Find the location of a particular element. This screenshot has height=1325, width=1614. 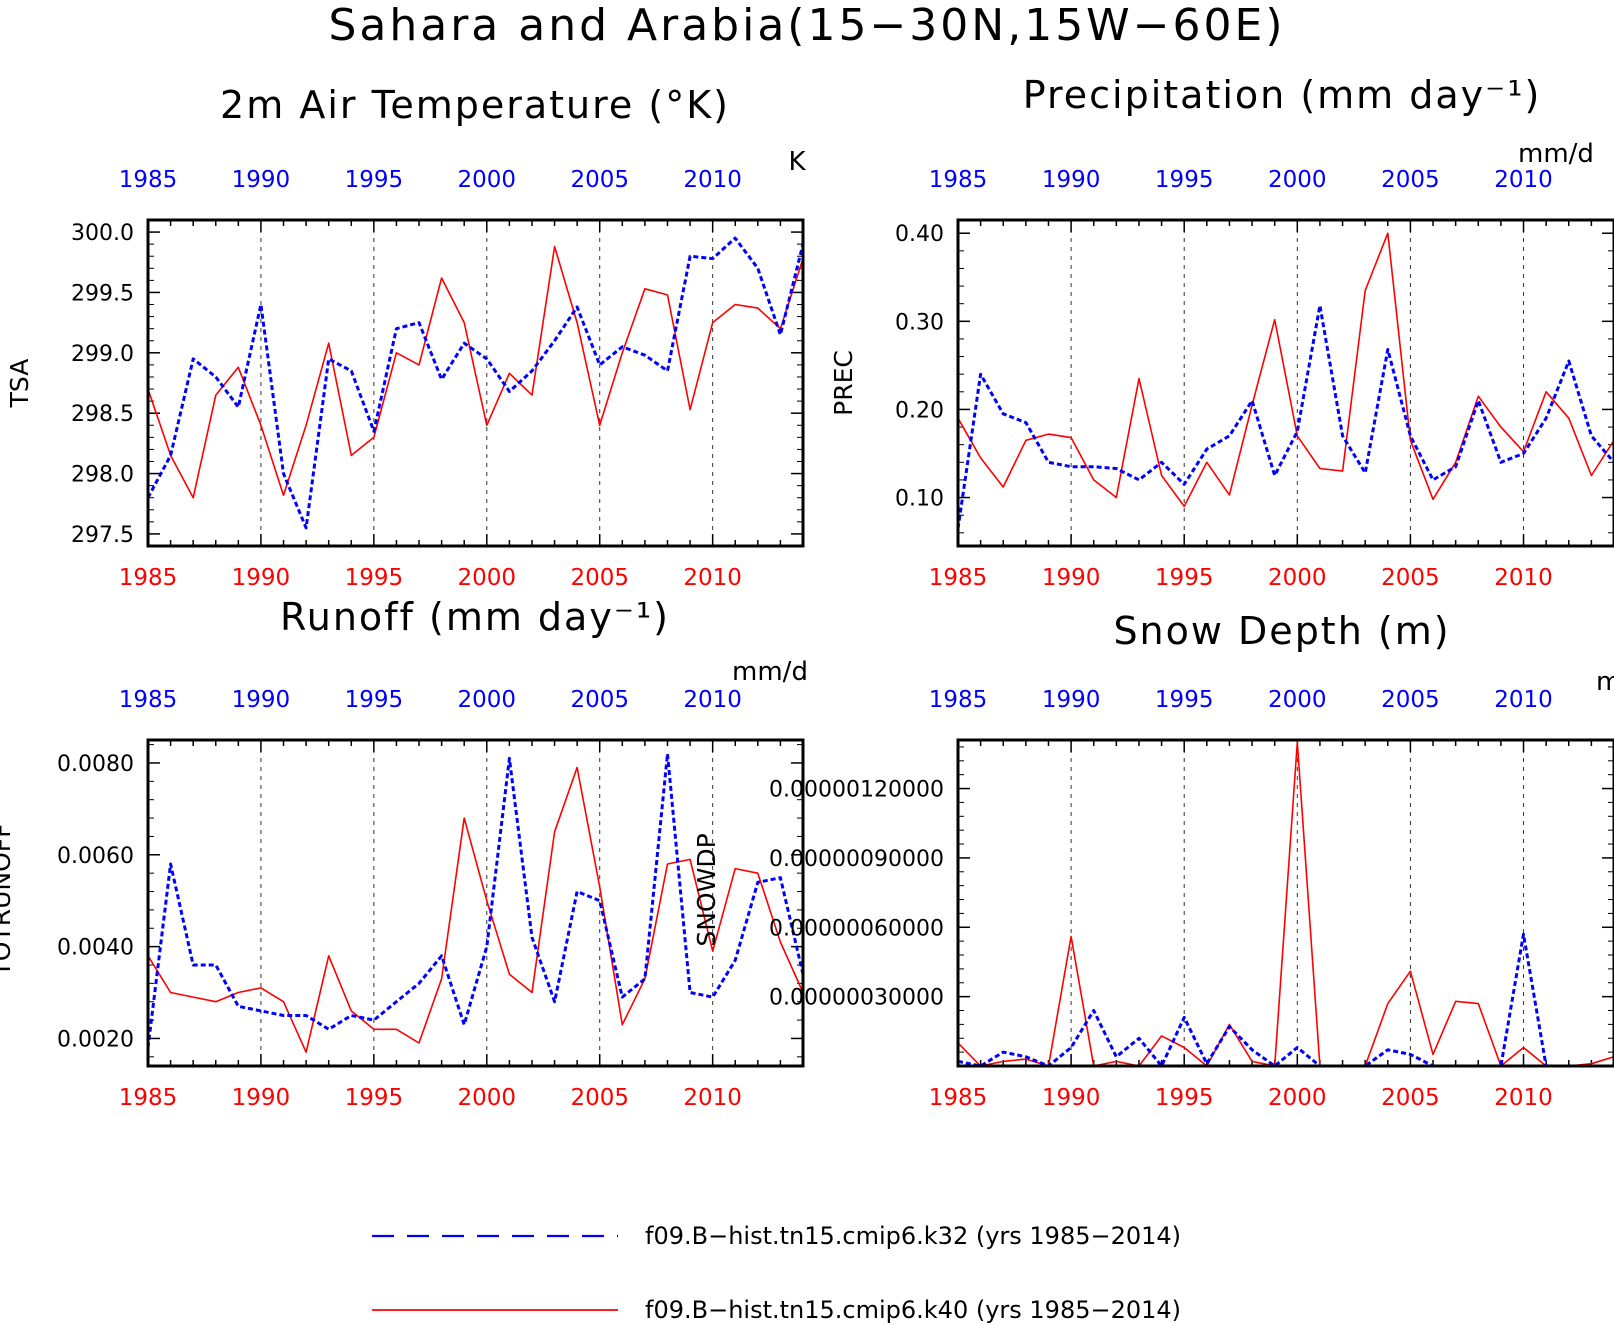

y-axis-label: PREC is located at coordinates (843, 383).